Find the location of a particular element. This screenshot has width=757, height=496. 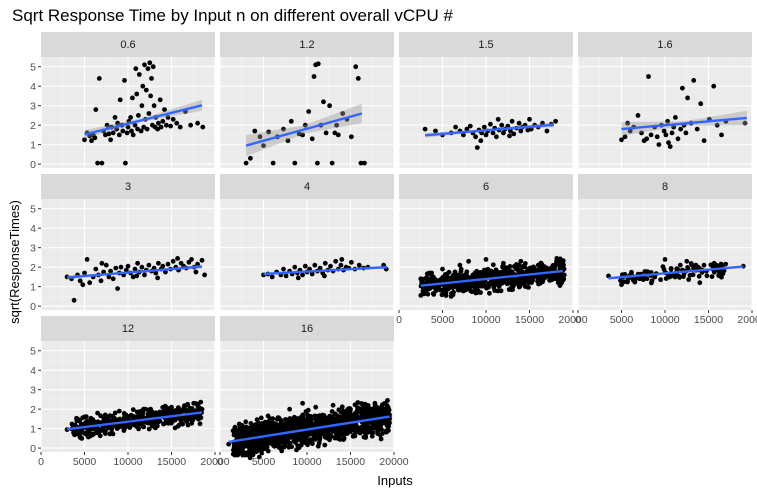

y-tick-label: 2 is located at coordinates (33, 410).